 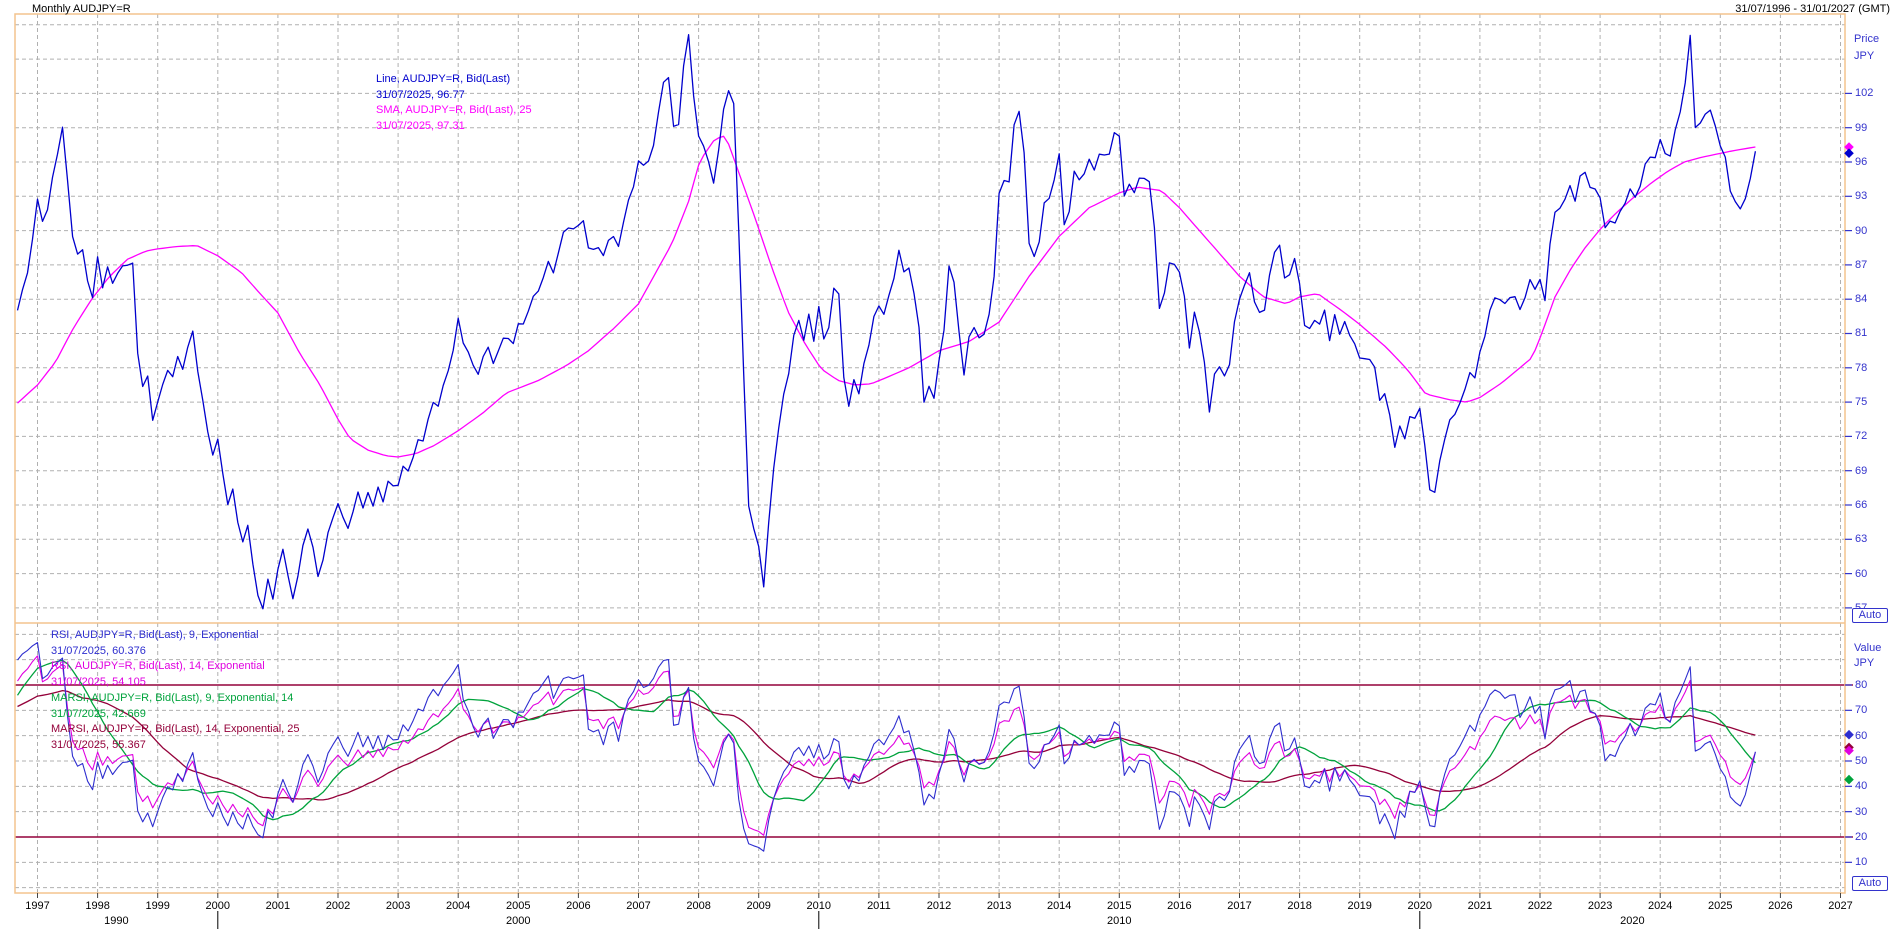 I want to click on year-label: 2010, so click(x=819, y=906).